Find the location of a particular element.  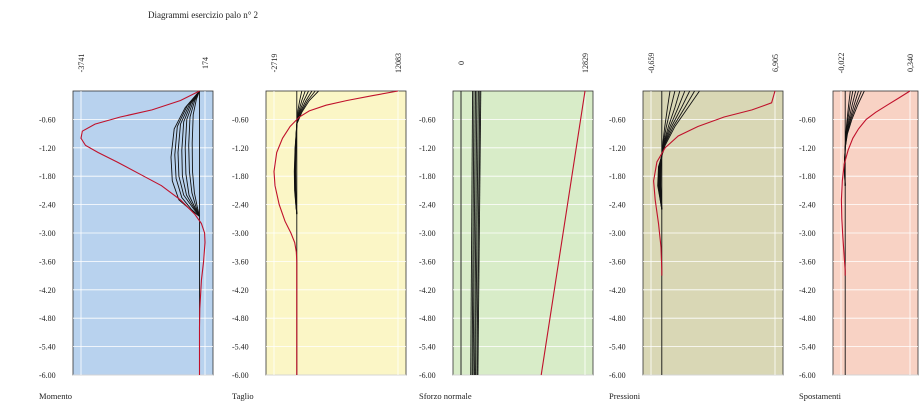

x-tick-label: 12083 is located at coordinates (398, 63).